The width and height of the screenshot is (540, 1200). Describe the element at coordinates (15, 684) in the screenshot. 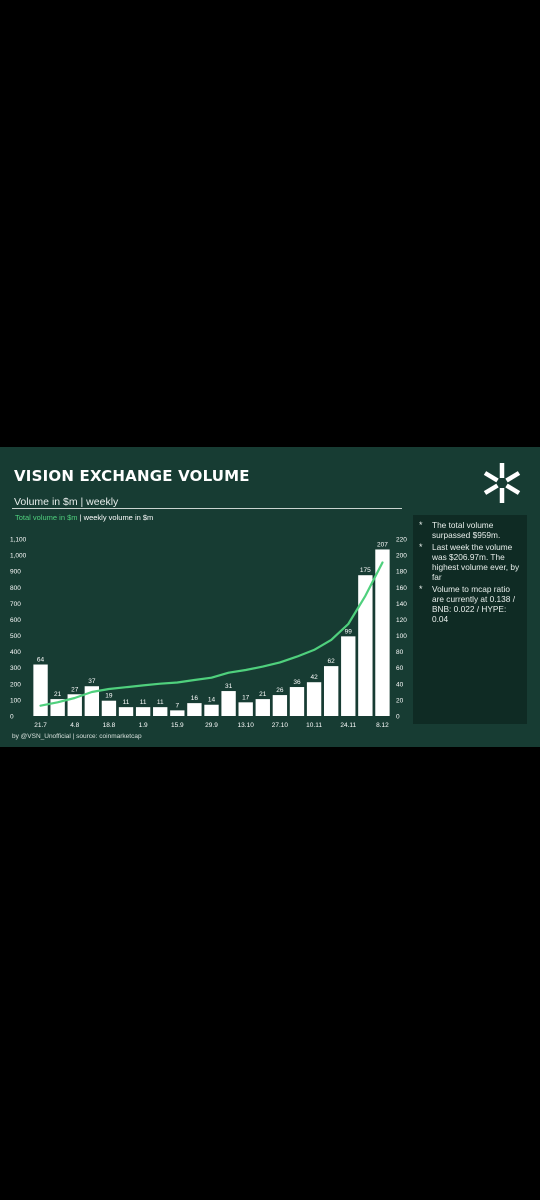

I see `left-axis-tick-label: 200` at that location.